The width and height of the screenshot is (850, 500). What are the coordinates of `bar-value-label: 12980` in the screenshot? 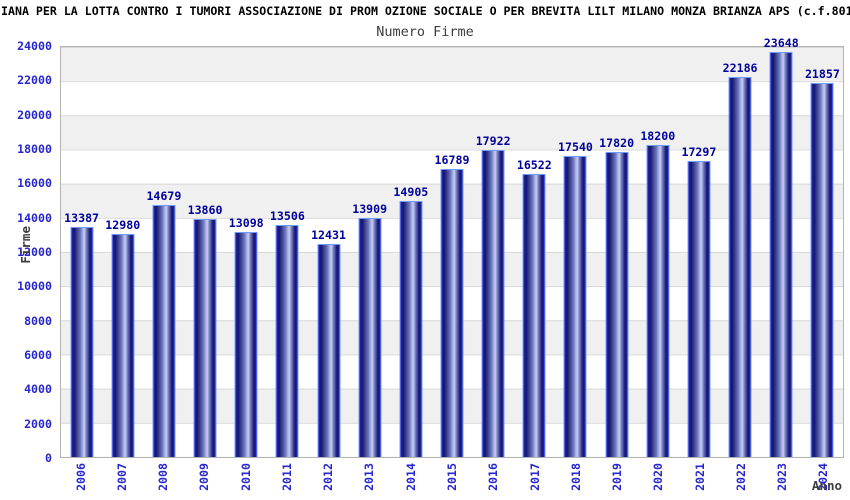 It's located at (123, 225).